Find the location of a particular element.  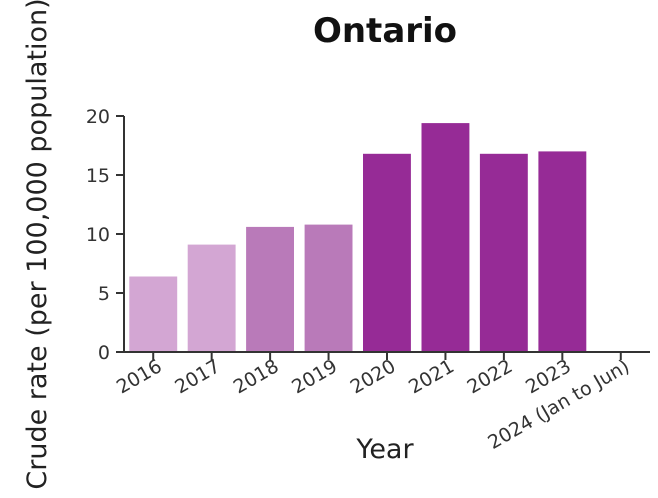

y-tick-label-5: 5 is located at coordinates (104, 294).